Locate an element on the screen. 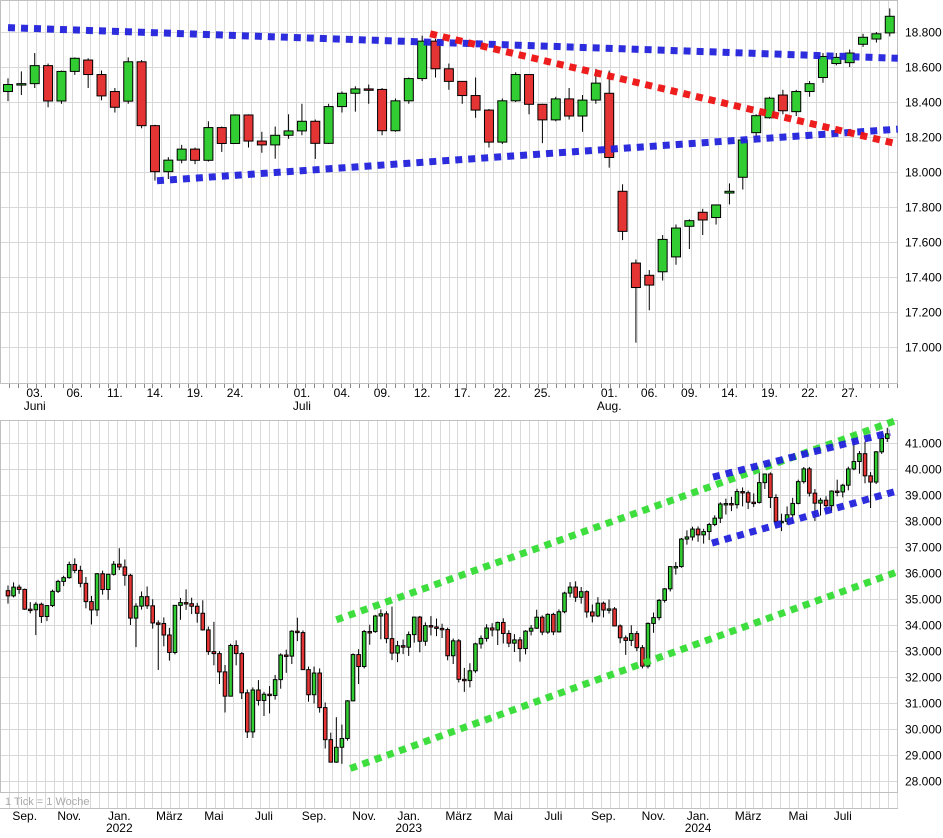 Image resolution: width=943 pixels, height=838 pixels. y-tick-label: 18.400 is located at coordinates (923, 103).